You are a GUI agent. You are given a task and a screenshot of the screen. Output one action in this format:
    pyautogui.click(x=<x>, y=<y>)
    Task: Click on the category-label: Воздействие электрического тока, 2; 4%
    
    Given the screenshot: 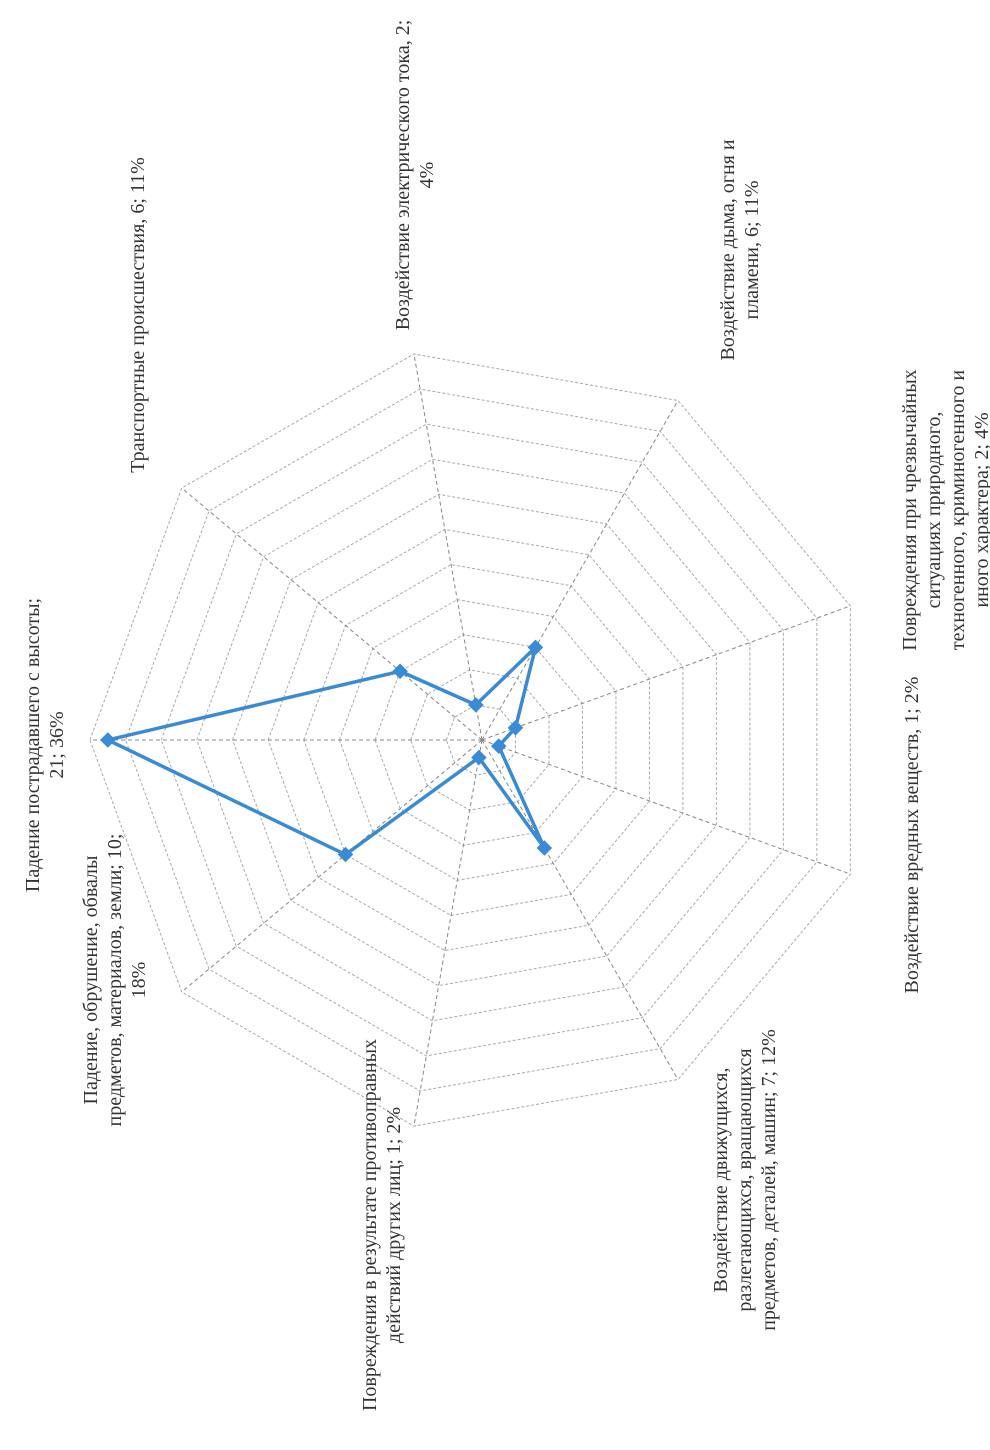 What is the action you would take?
    pyautogui.click(x=415, y=175)
    